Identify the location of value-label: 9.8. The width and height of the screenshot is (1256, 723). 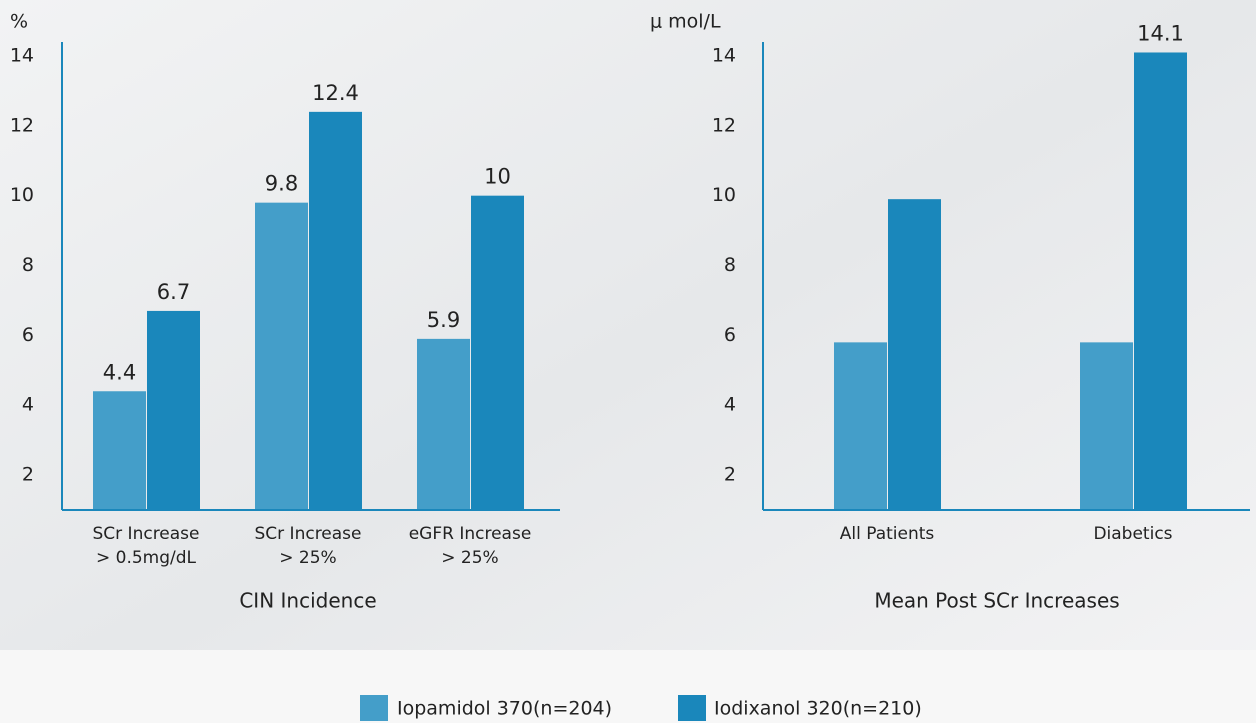
(281, 184).